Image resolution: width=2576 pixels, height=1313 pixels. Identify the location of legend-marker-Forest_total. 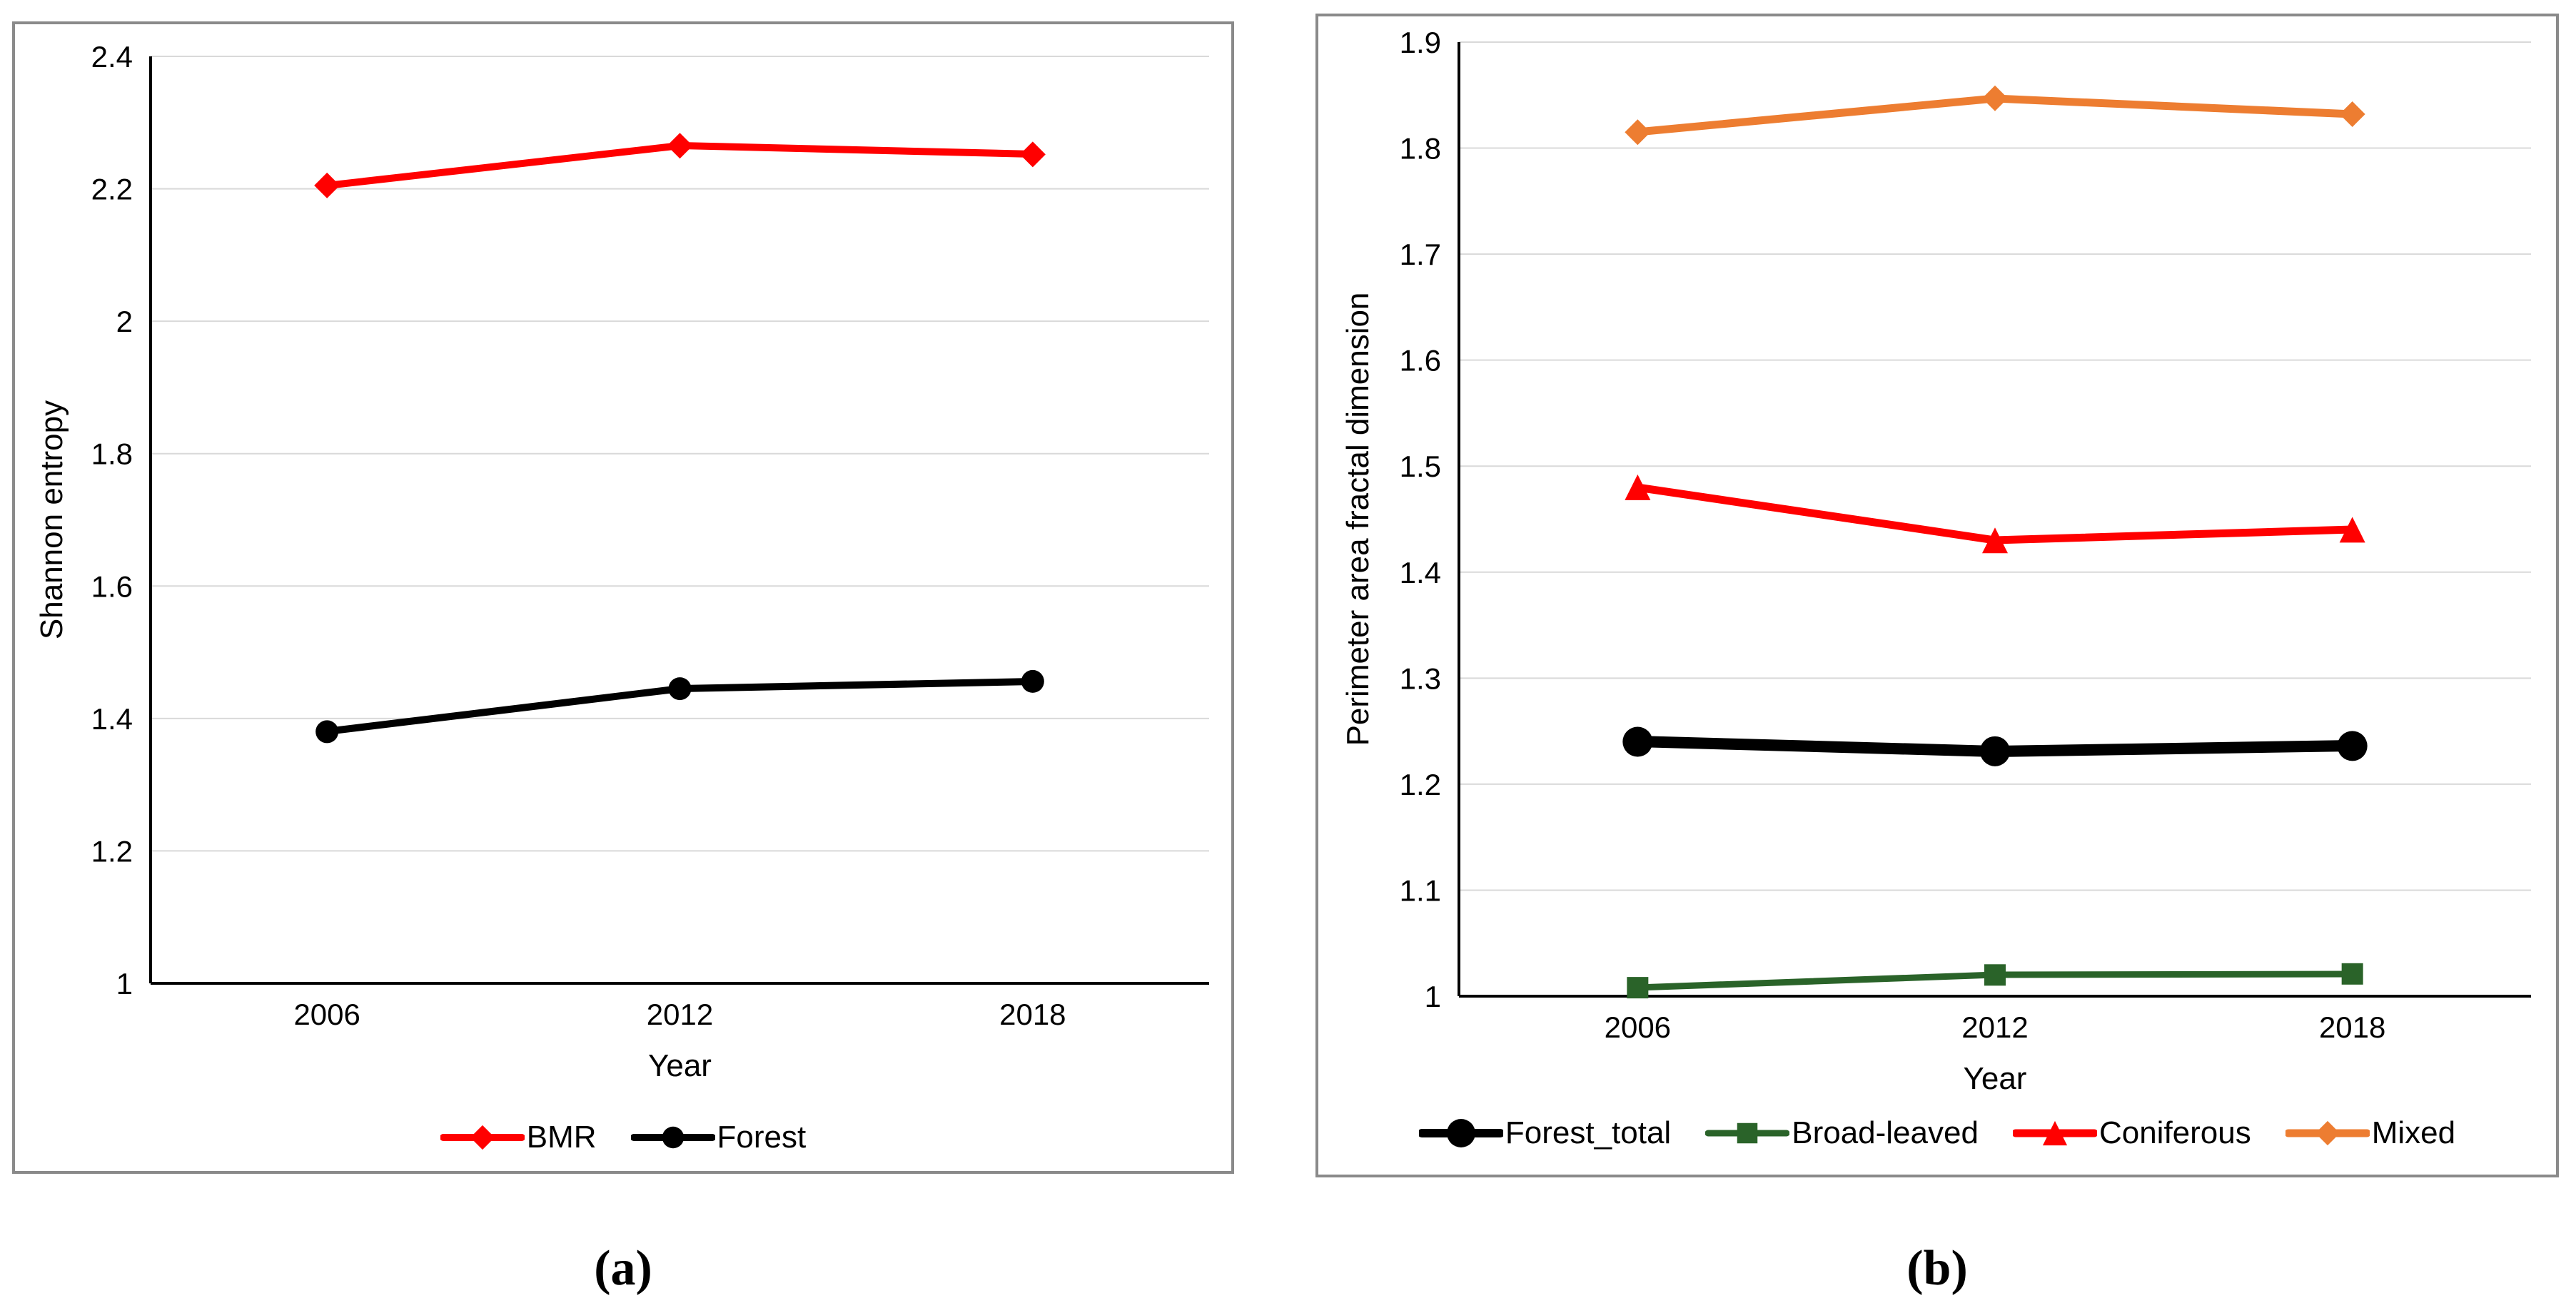
(1460, 1133).